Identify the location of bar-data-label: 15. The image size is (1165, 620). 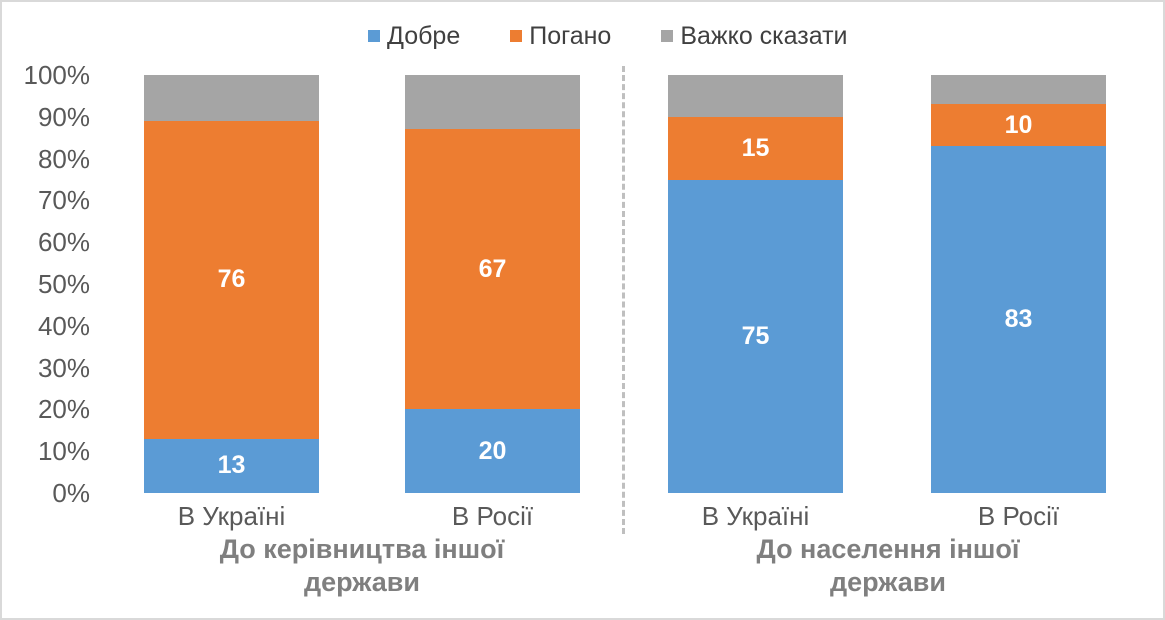
(755, 147).